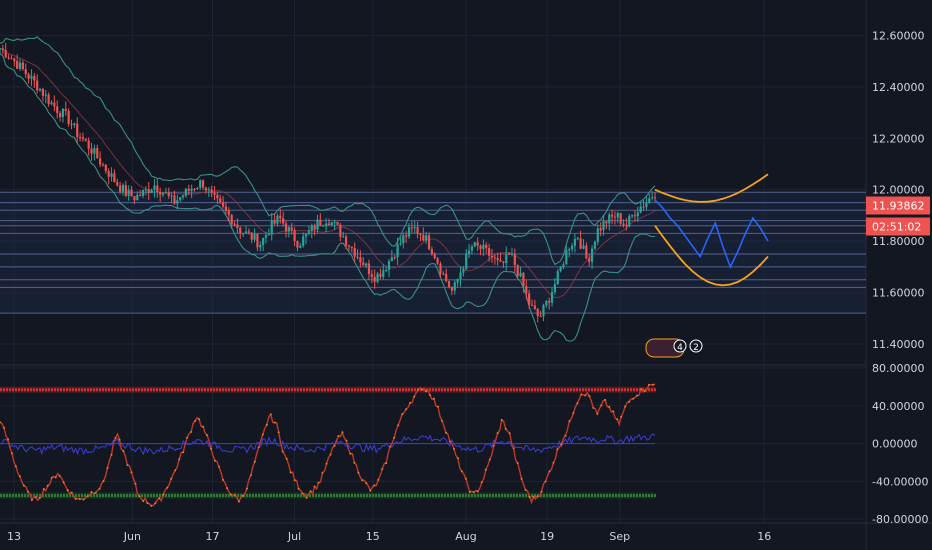 Image resolution: width=932 pixels, height=550 pixels. What do you see at coordinates (389, 536) in the screenshot?
I see `time-axis: 13 Jun 17 Jul 15 Aug 19 Sep 16` at bounding box center [389, 536].